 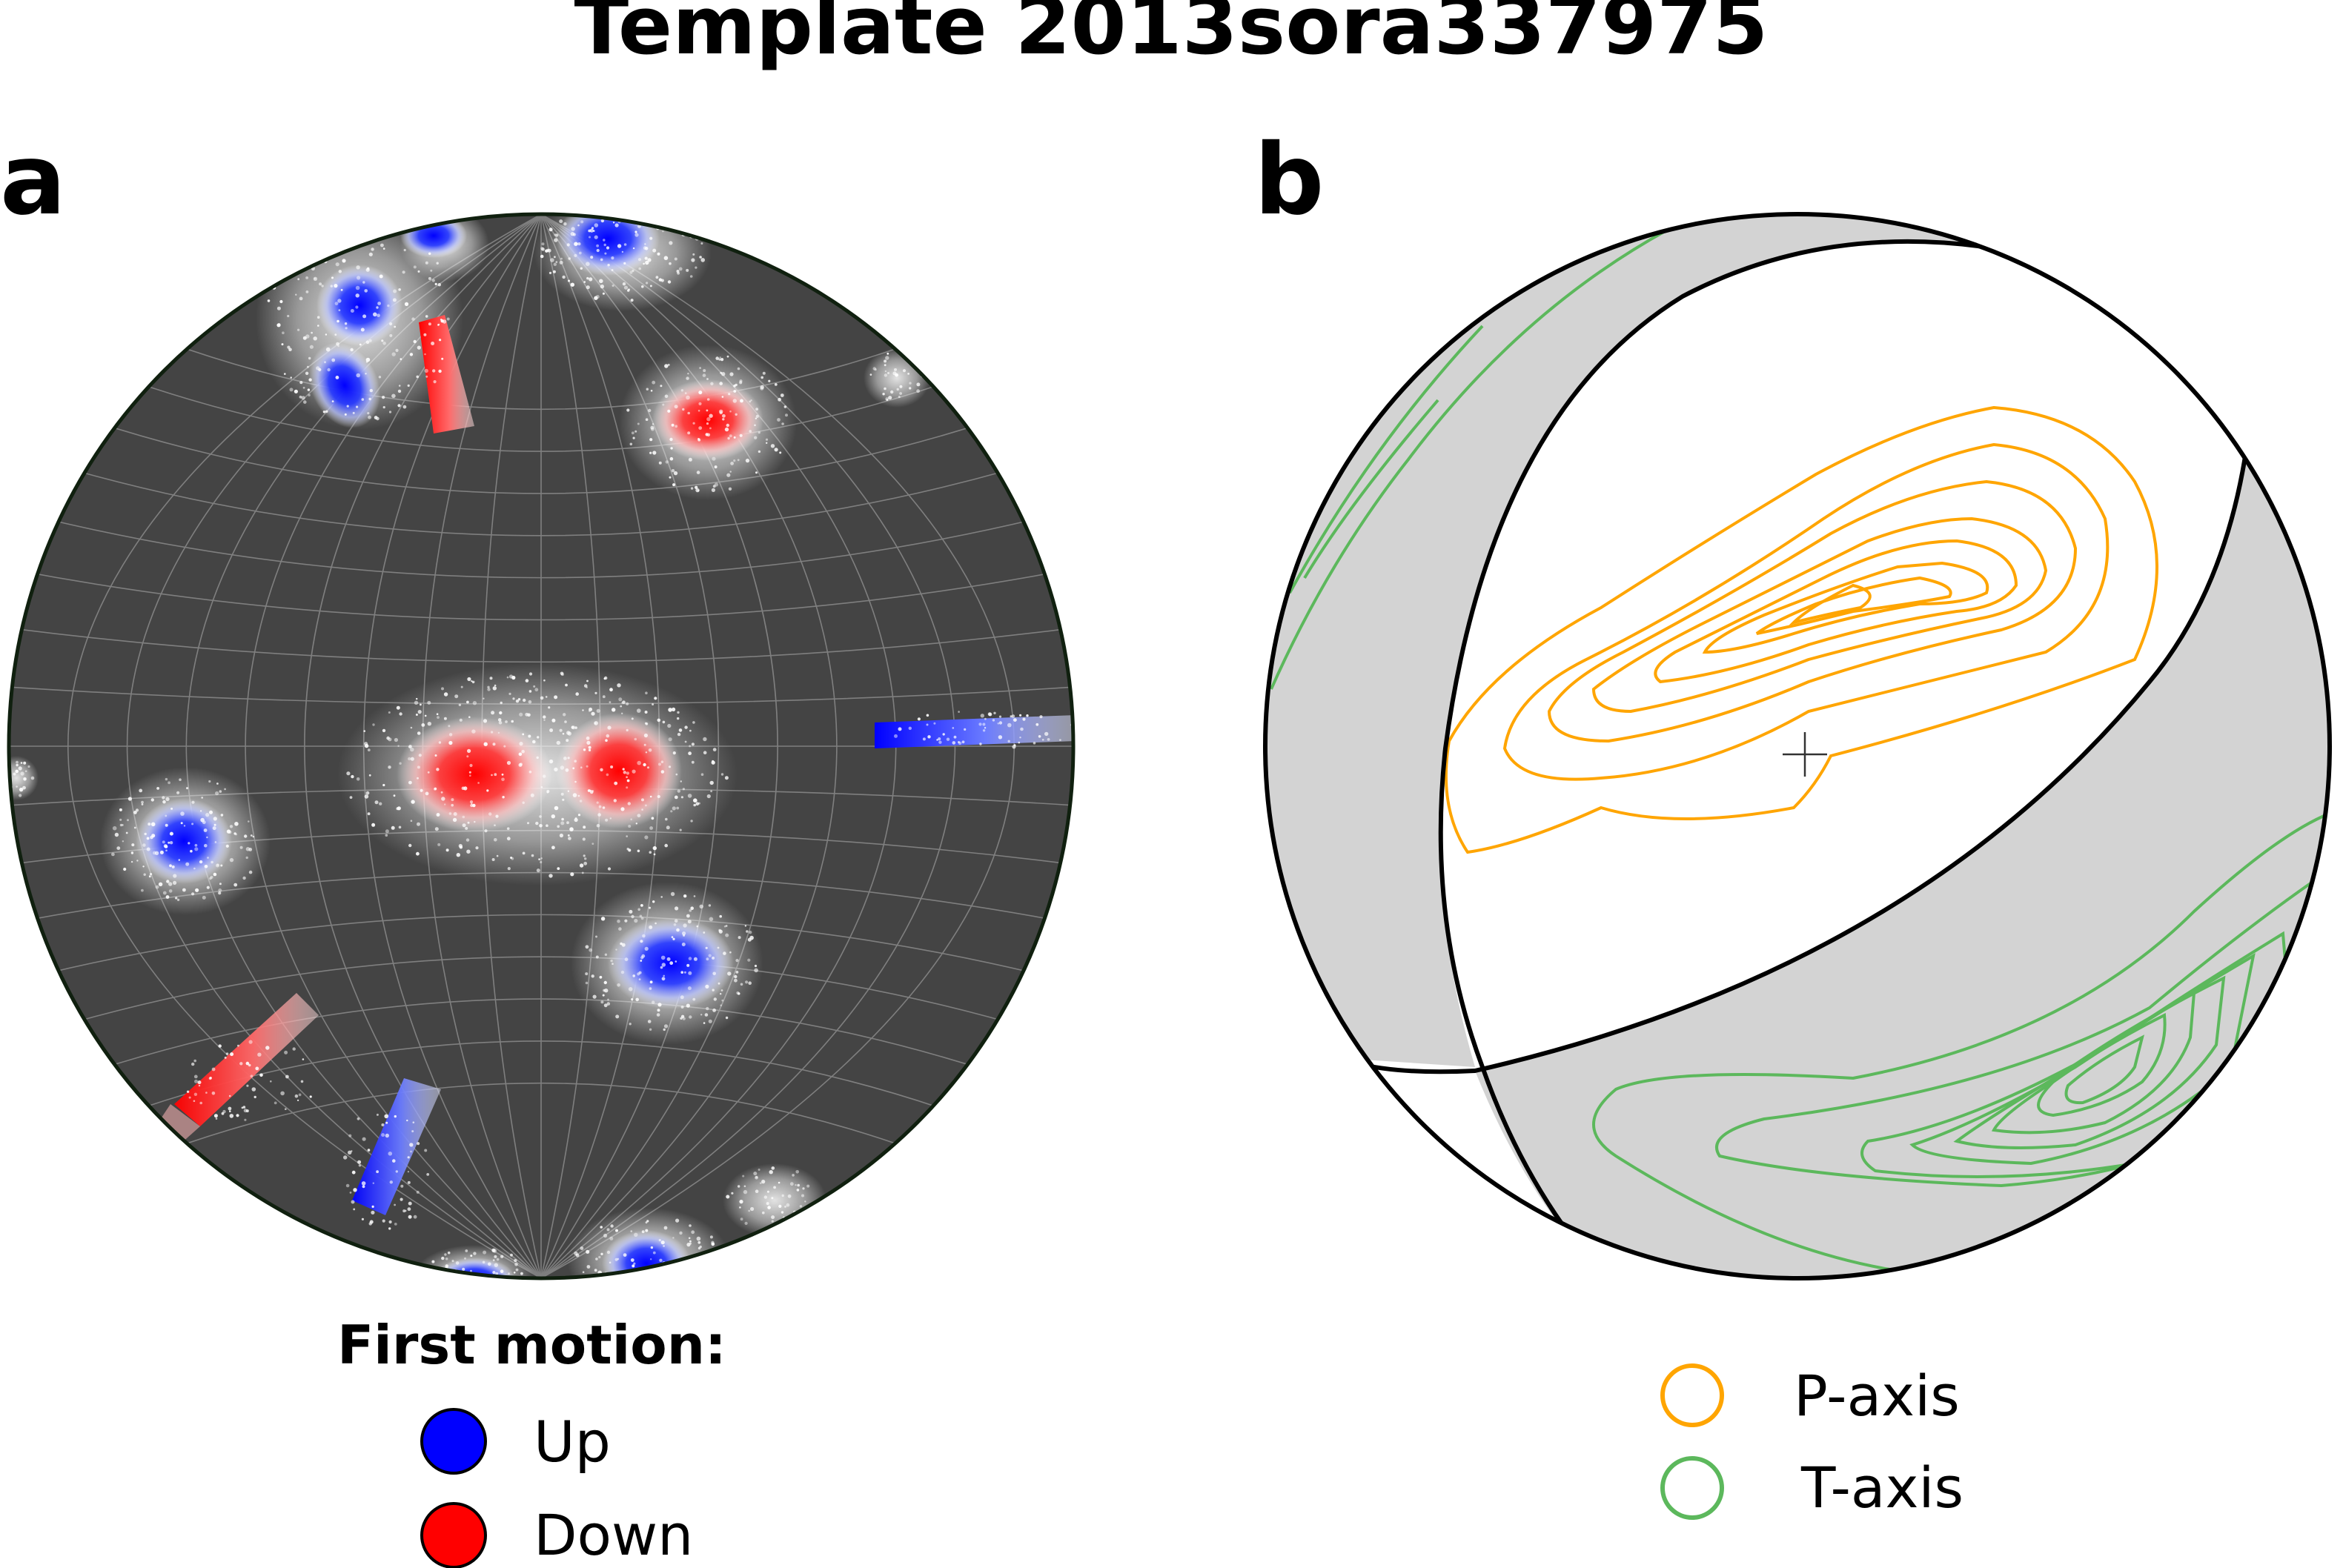 I want to click on p-axis-marker, so click(x=1692, y=1395).